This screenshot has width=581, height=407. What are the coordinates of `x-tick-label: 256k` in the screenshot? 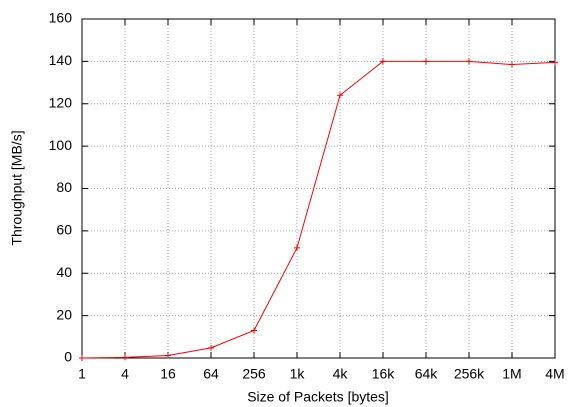 It's located at (469, 374).